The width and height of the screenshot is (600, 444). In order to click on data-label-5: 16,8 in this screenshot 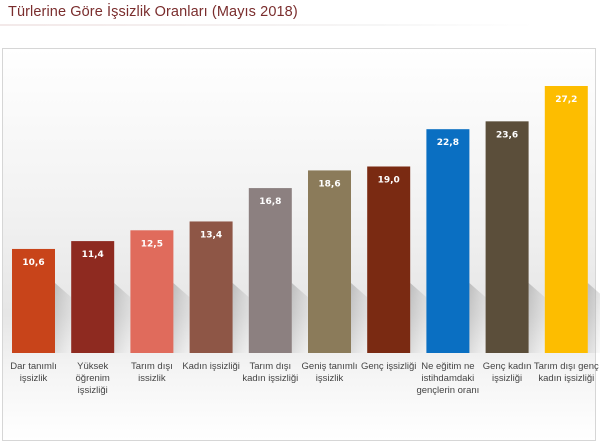, I will do `click(270, 202)`.